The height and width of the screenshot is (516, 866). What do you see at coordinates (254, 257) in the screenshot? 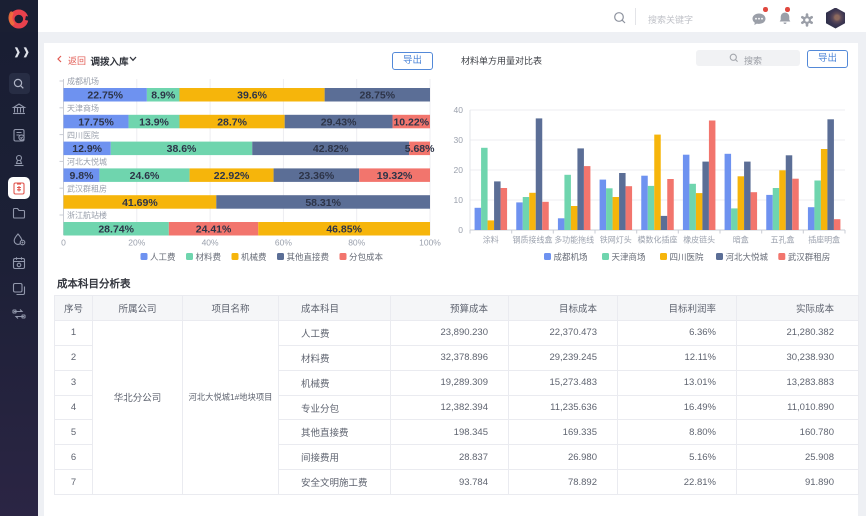
I see `svg-text: 机械费` at bounding box center [254, 257].